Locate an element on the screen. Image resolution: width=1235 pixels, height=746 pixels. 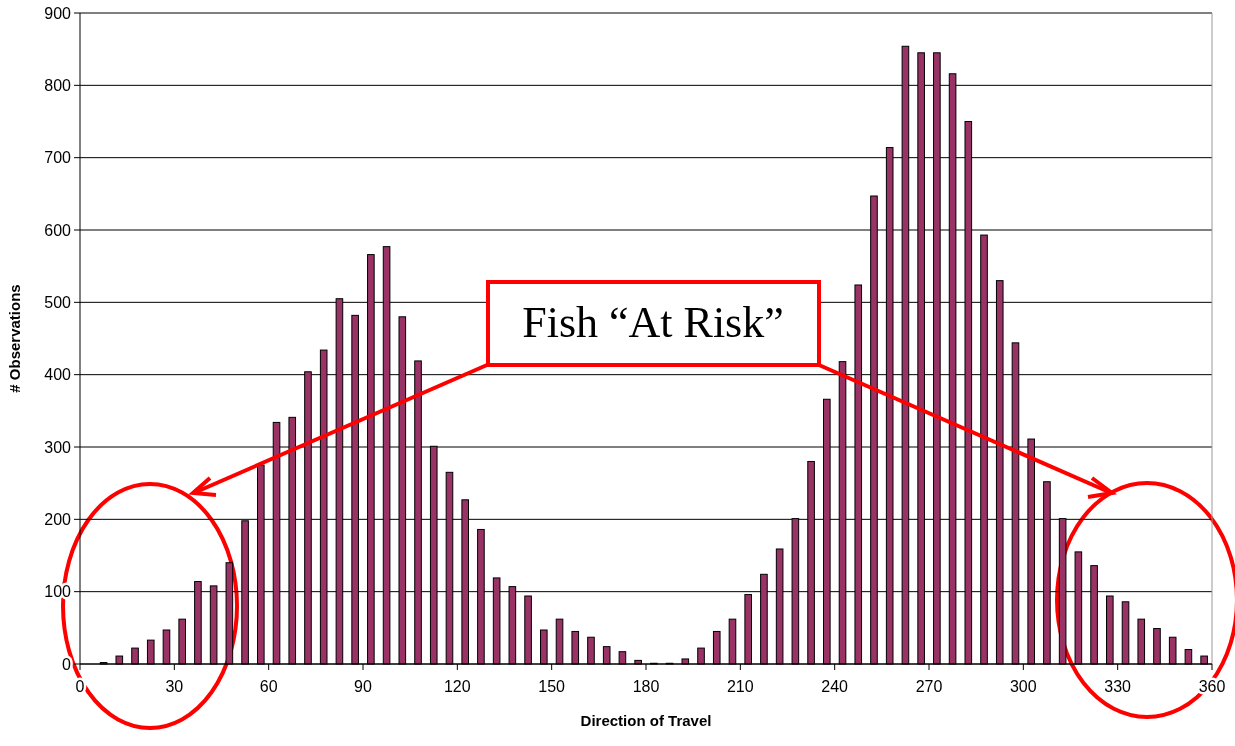
x-tick-label: 90 is located at coordinates (363, 686).